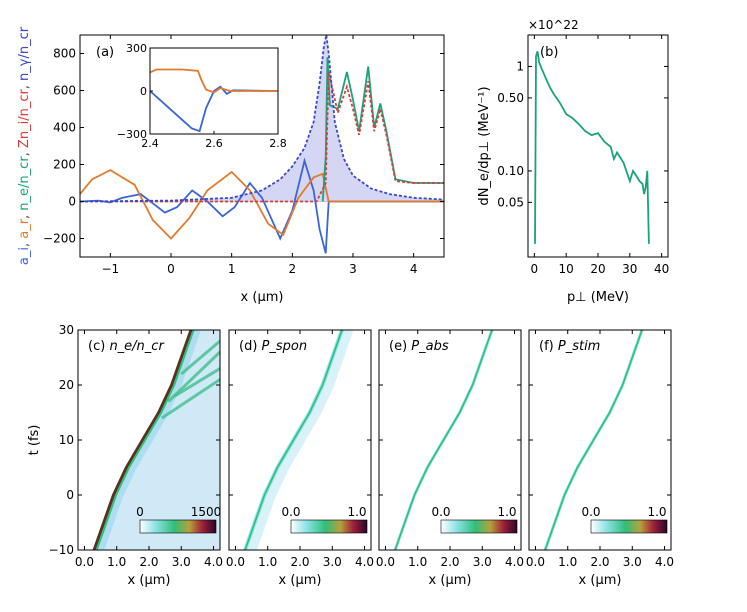 The width and height of the screenshot is (747, 612). Describe the element at coordinates (629, 269) in the screenshot. I see `x-tick-label: 30` at that location.